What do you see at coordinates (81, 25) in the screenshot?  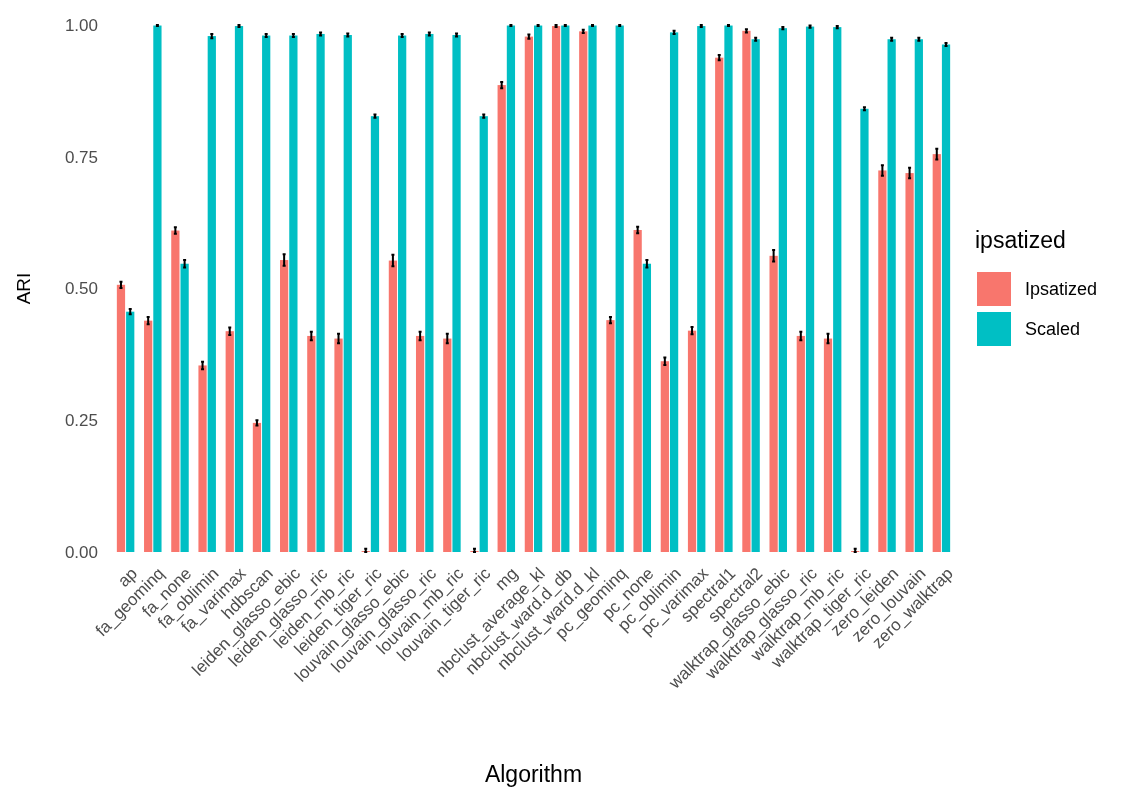 I see `y-tick-label: 1.00` at bounding box center [81, 25].